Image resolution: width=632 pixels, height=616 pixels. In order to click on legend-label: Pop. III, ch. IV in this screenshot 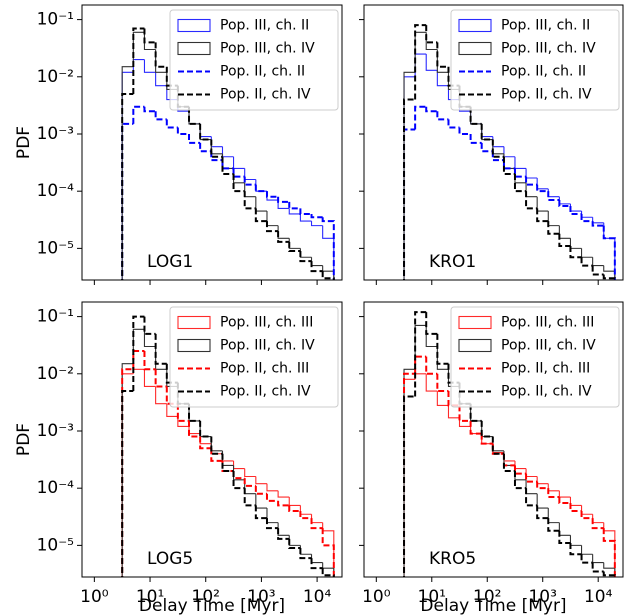, I will do `click(267, 49)`.